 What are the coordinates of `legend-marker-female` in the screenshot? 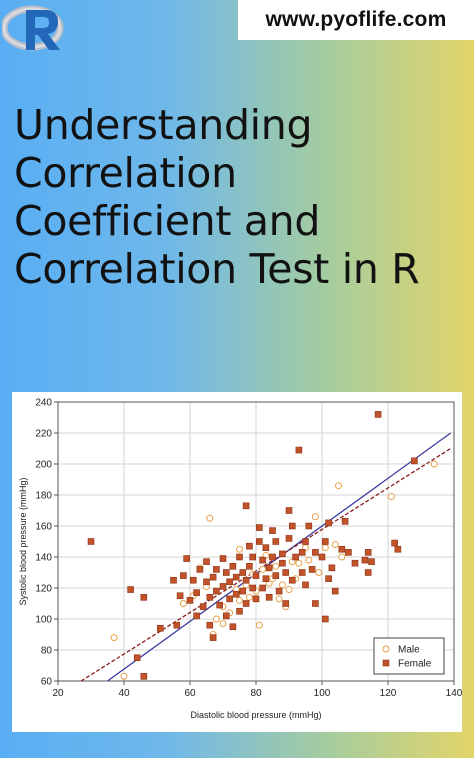 It's located at (386, 663).